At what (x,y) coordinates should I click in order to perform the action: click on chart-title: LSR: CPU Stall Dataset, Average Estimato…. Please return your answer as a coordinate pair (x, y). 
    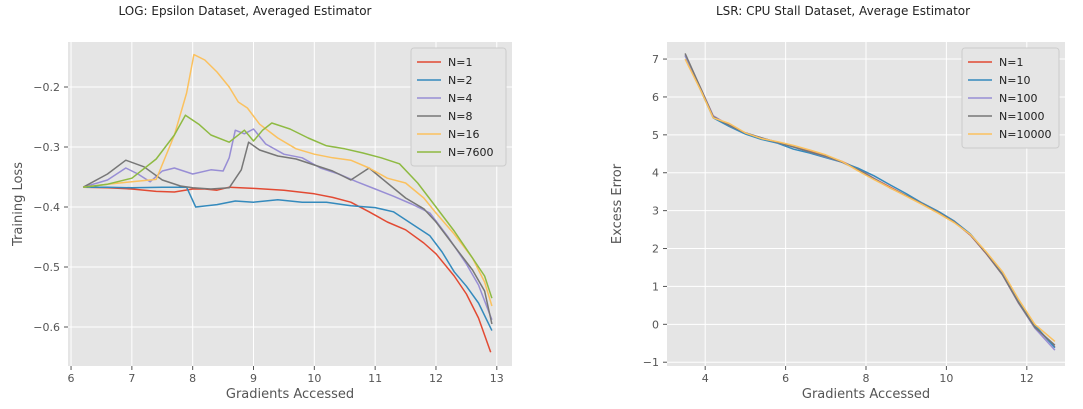
    Looking at the image, I should click on (843, 11).